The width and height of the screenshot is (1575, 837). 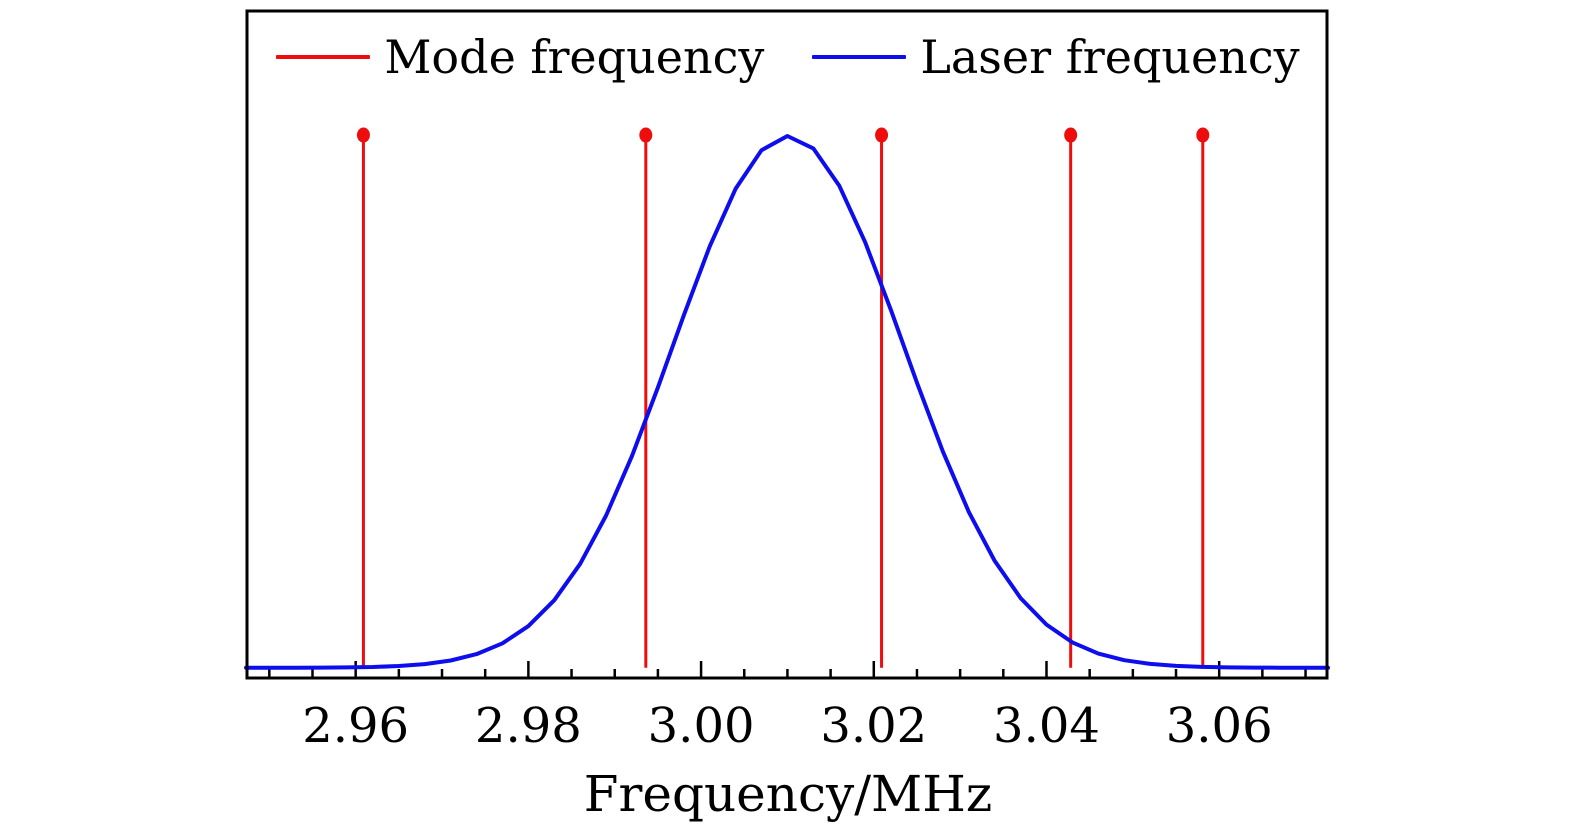 What do you see at coordinates (1219, 726) in the screenshot?
I see `x-tick-label: 3.06` at bounding box center [1219, 726].